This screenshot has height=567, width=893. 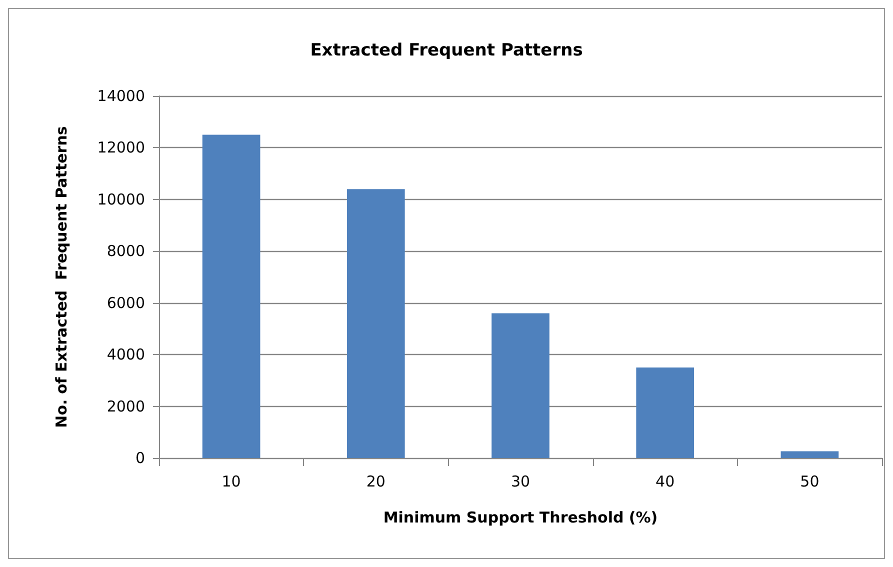 I want to click on x-tick-label: 40, so click(x=665, y=481).